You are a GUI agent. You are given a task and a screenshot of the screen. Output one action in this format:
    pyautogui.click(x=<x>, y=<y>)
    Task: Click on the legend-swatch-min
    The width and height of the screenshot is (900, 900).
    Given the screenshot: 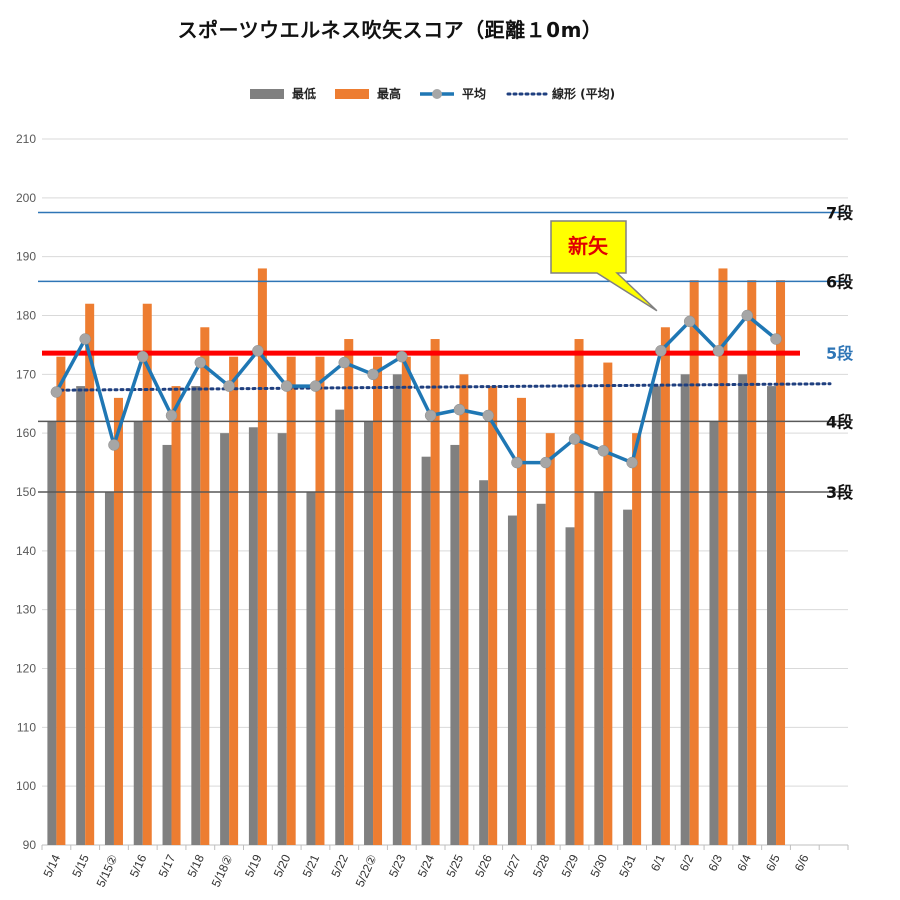 What is the action you would take?
    pyautogui.click(x=267, y=94)
    